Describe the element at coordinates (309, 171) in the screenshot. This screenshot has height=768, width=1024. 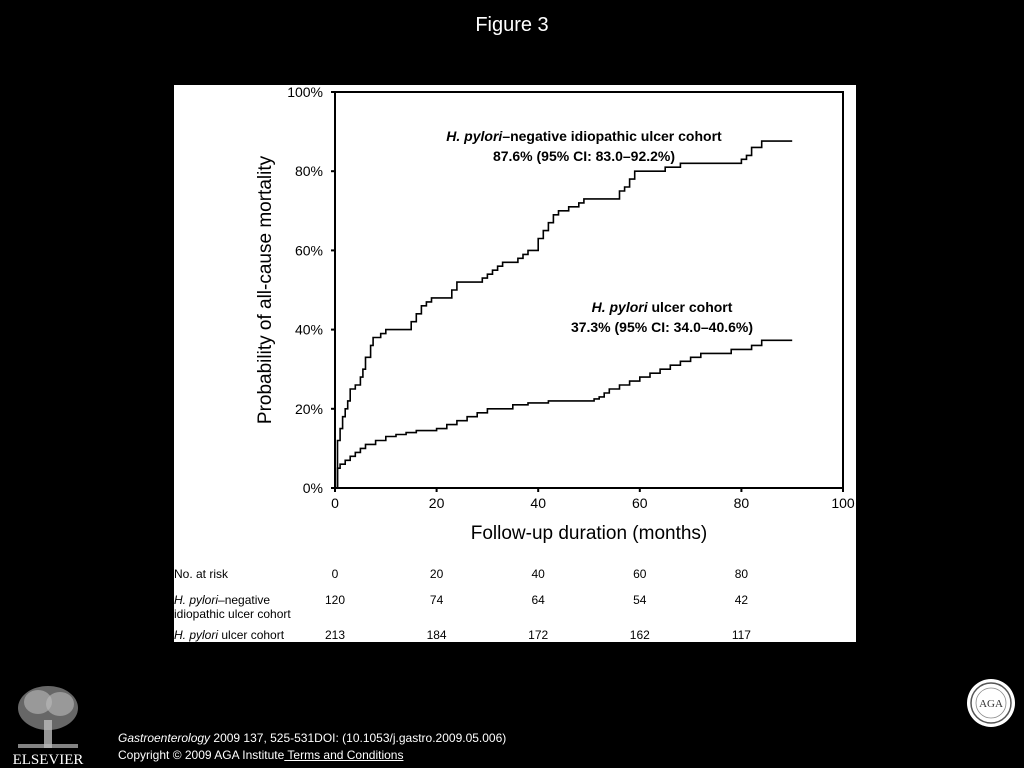
I see `y-tick-label: 80%` at that location.